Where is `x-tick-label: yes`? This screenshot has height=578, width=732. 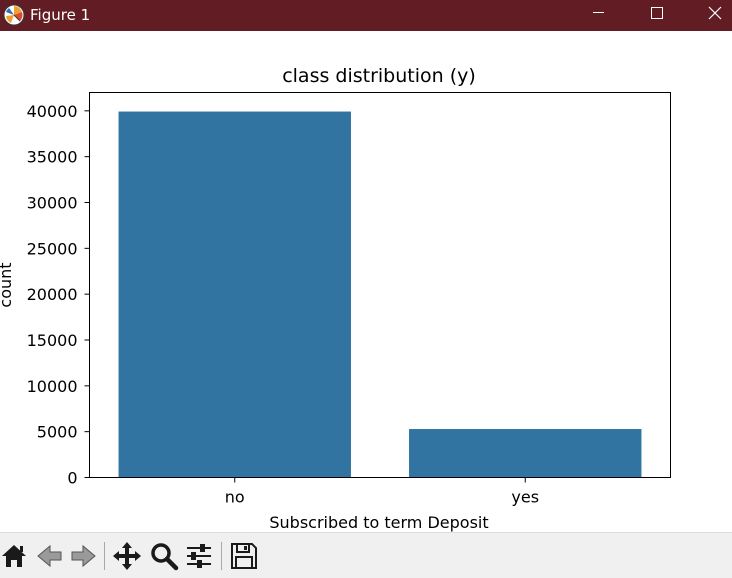
x-tick-label: yes is located at coordinates (525, 497).